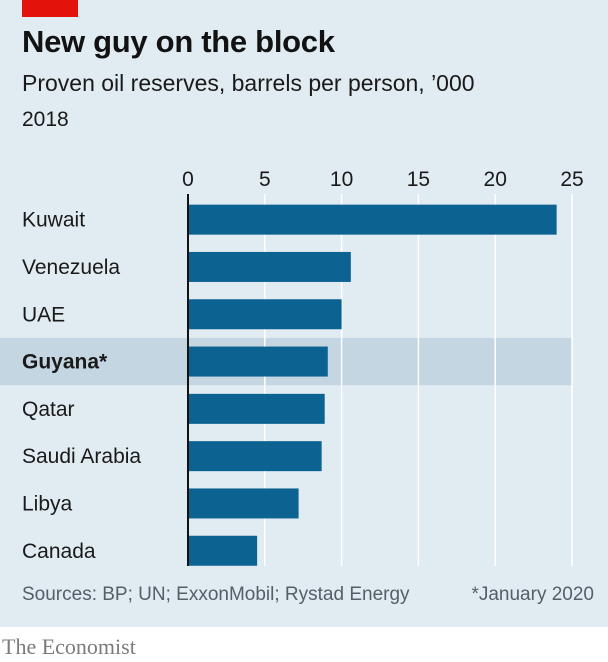 The width and height of the screenshot is (608, 662). Describe the element at coordinates (65, 362) in the screenshot. I see `category-label: Guyana*` at that location.